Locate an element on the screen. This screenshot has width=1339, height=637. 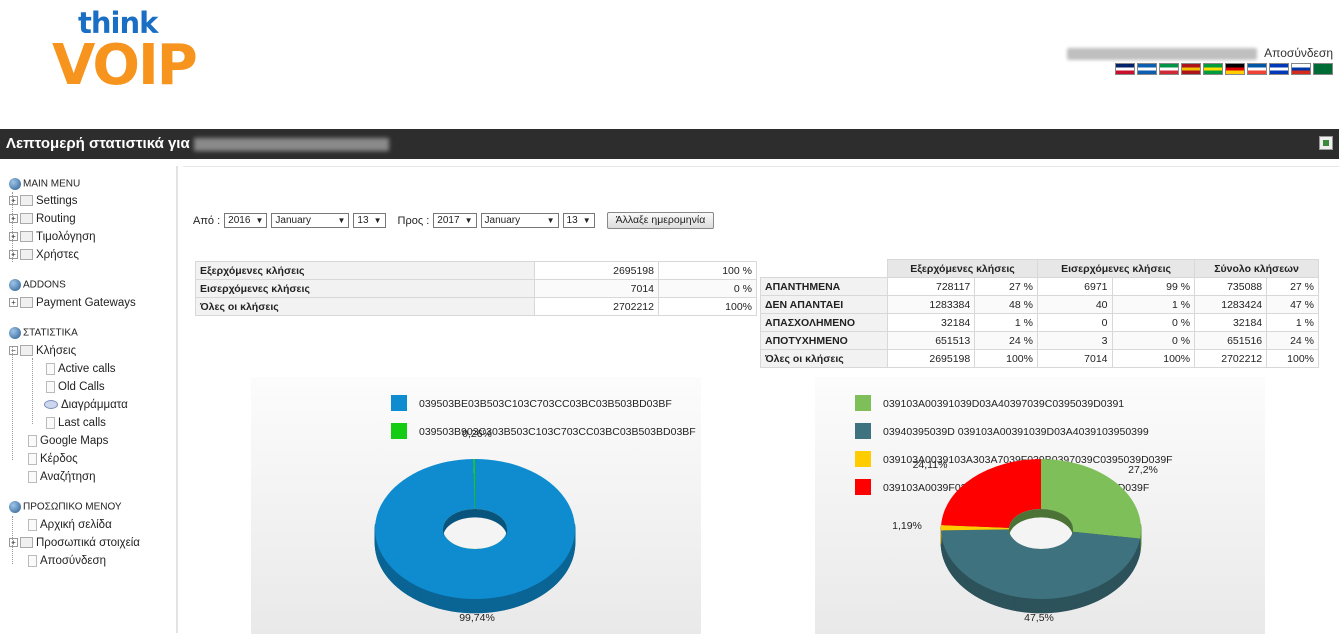
sidebar-item-old-calls: Old Calls is located at coordinates (75, 387).